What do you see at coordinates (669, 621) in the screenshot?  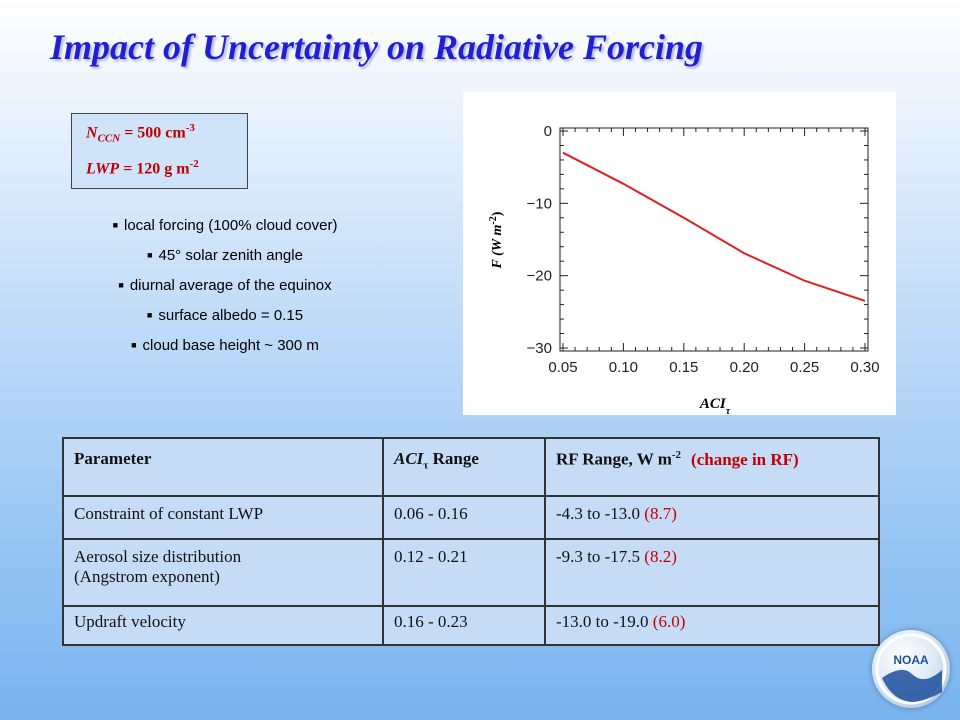 I see `rf-change-value: (6.0)` at bounding box center [669, 621].